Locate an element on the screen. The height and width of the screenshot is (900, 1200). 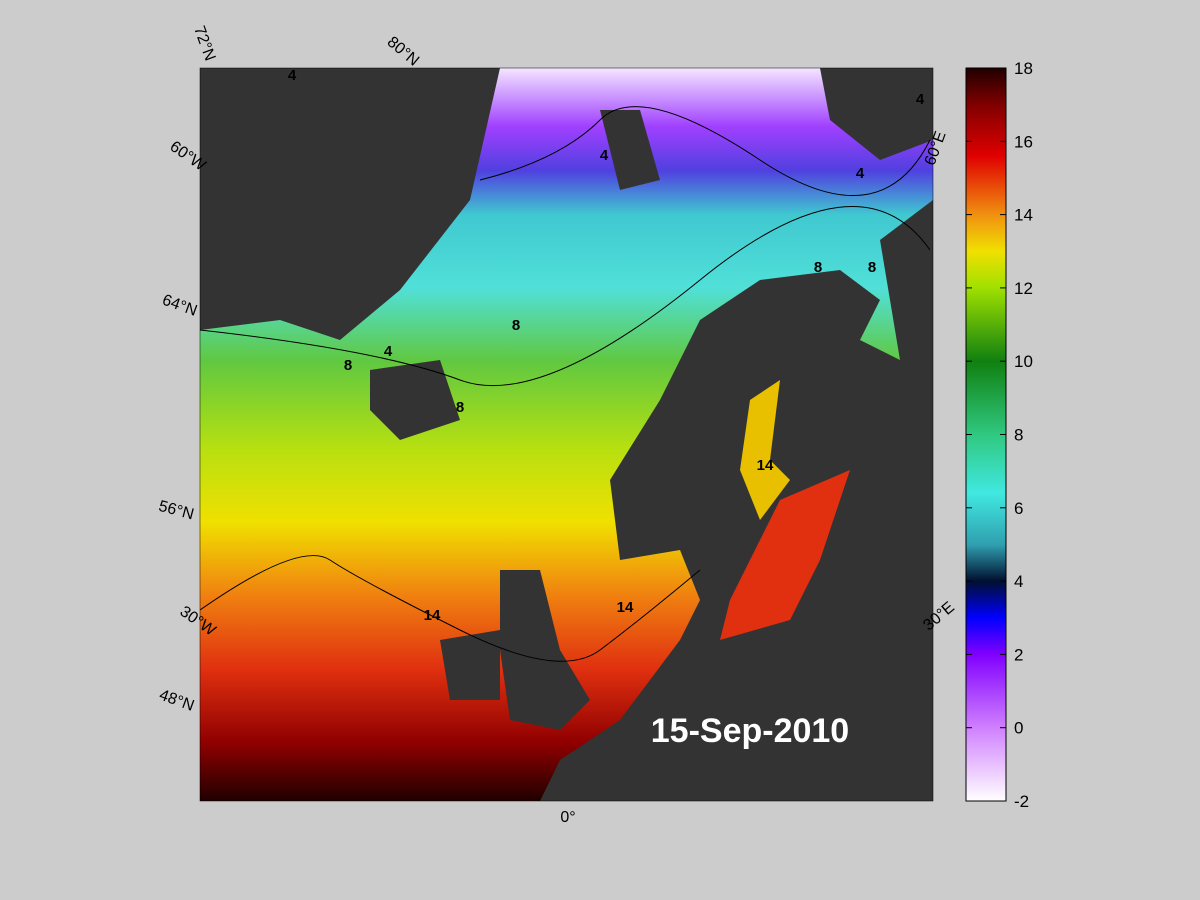
grid-label: 0° is located at coordinates (567, 817).